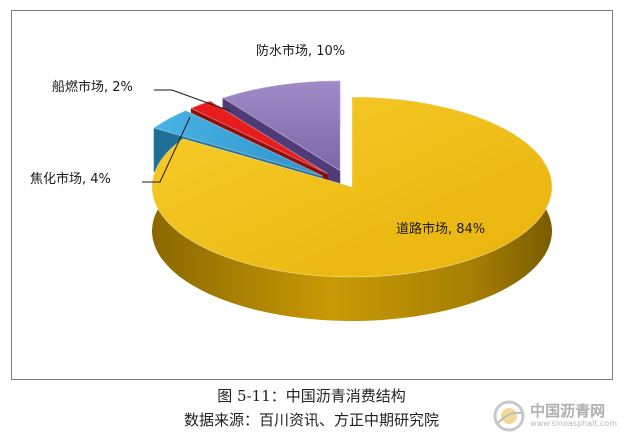 This screenshot has width=623, height=448. What do you see at coordinates (300, 51) in the screenshot?
I see `label-waterproof: 防水市场, 10%` at bounding box center [300, 51].